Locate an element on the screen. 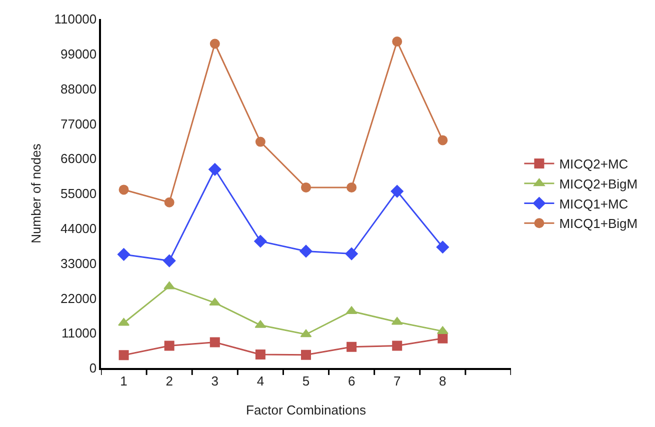  y-axis-title: Number of nodes is located at coordinates (36, 193).